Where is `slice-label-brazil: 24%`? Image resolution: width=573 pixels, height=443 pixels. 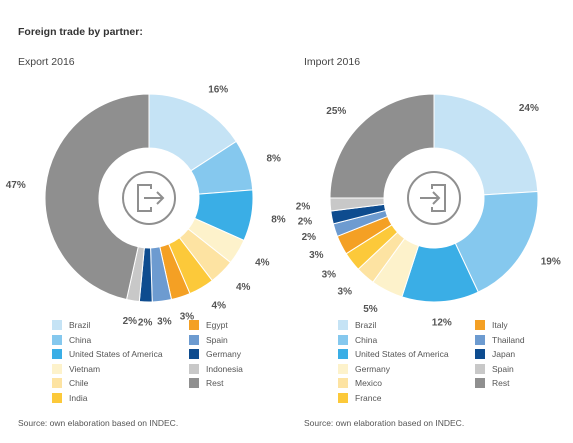
slice-label-brazil: 24% is located at coordinates (529, 108).